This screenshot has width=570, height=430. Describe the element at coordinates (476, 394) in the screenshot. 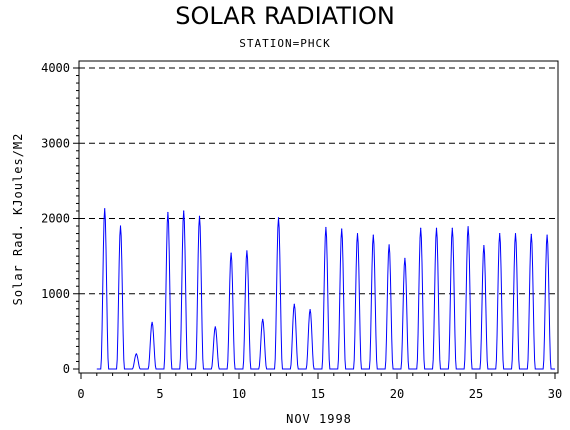

I see `x-tick-label-25: 25` at that location.